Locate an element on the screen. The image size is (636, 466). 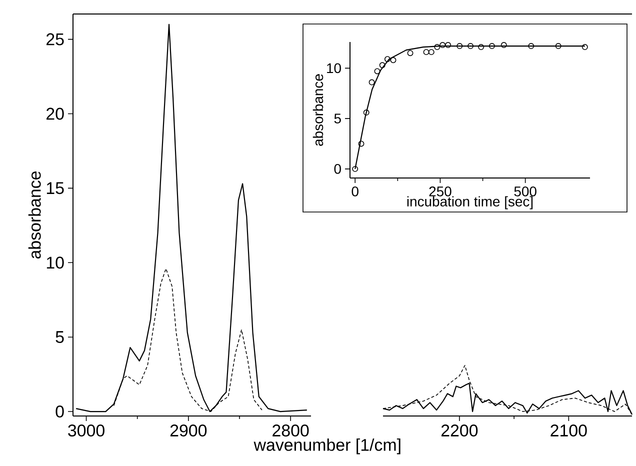
line-series is located at coordinates (470, 107).